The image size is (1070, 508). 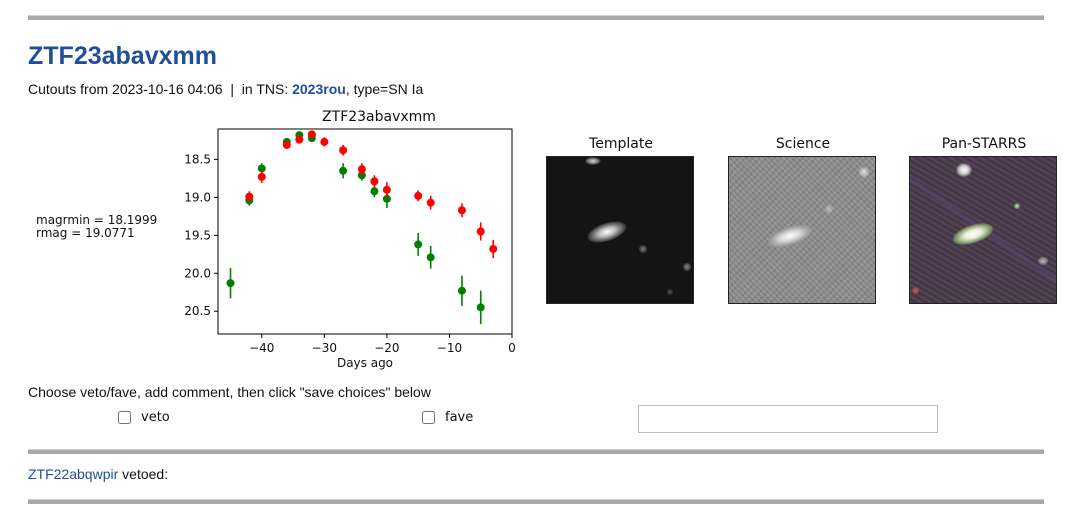 I want to click on template-image, so click(x=620, y=230).